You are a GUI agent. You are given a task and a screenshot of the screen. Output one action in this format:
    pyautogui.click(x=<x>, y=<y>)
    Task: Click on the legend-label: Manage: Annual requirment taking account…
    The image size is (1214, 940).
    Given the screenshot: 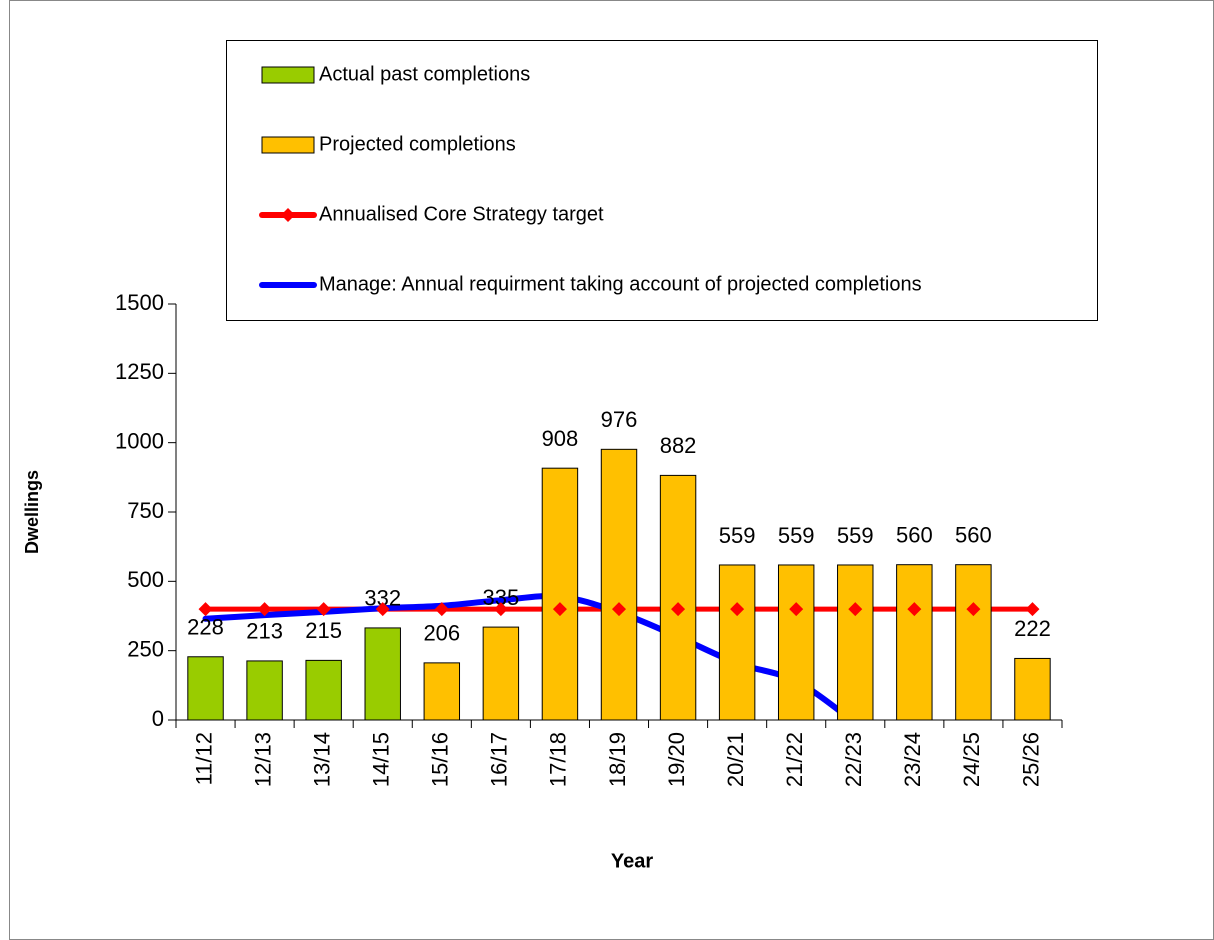 What is the action you would take?
    pyautogui.click(x=620, y=284)
    